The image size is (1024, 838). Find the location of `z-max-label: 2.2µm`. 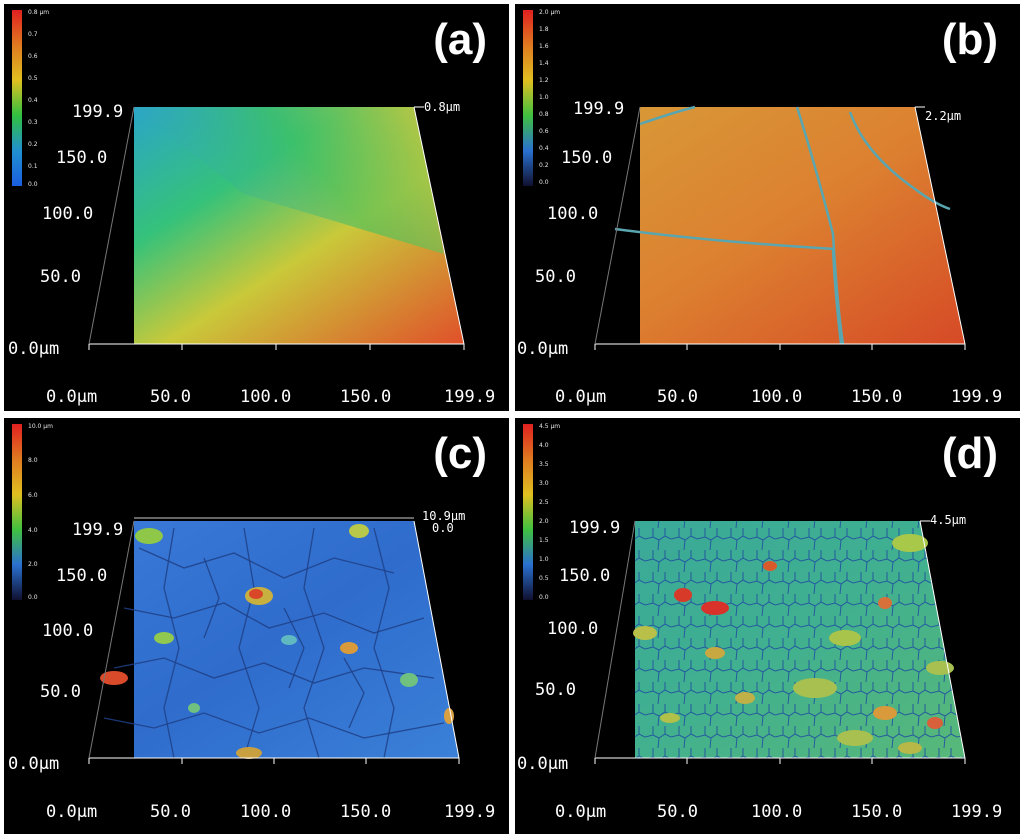

z-max-label: 2.2µm is located at coordinates (943, 116).